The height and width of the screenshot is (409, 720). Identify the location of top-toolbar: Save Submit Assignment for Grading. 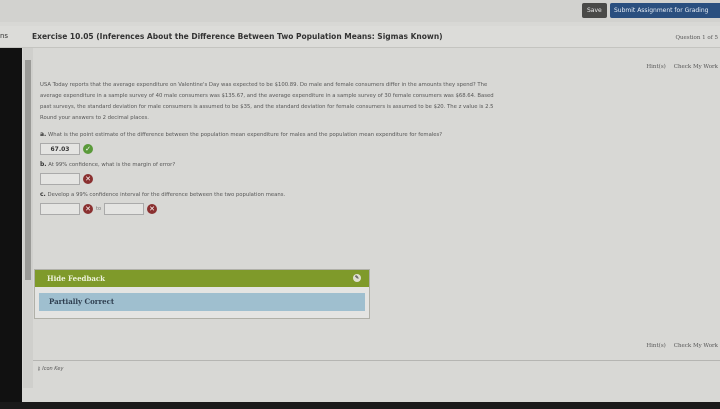
(360, 11).